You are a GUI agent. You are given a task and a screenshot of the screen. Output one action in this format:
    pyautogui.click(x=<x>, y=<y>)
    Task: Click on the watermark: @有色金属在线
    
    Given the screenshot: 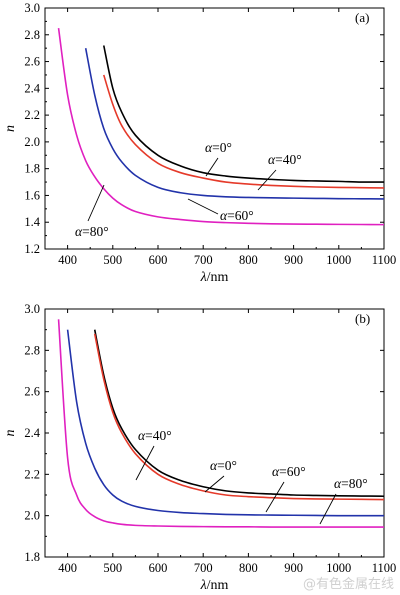 What is the action you would take?
    pyautogui.click(x=348, y=584)
    